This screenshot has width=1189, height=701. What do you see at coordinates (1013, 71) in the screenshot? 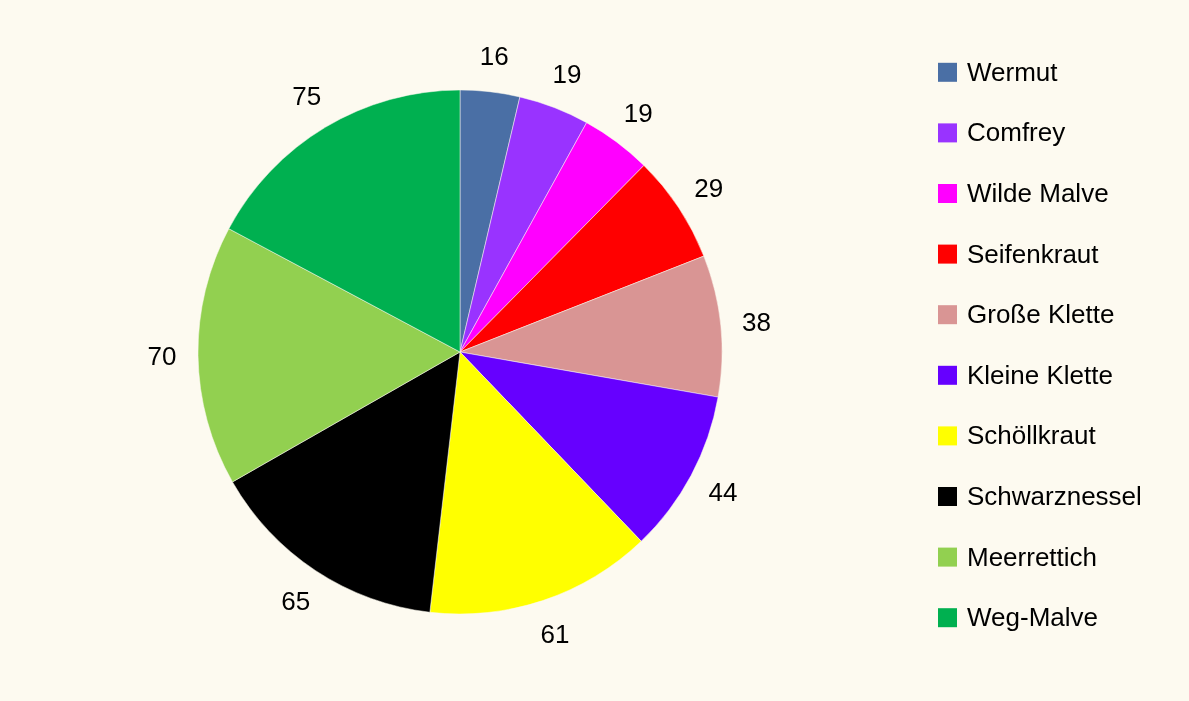
I see `legend-label: Wermut` at bounding box center [1013, 71].